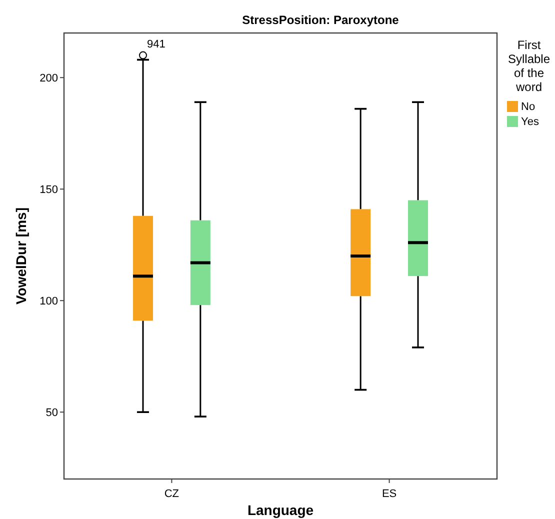 This screenshot has width=555, height=519. What do you see at coordinates (172, 494) in the screenshot?
I see `x-tick-label: CZ` at bounding box center [172, 494].